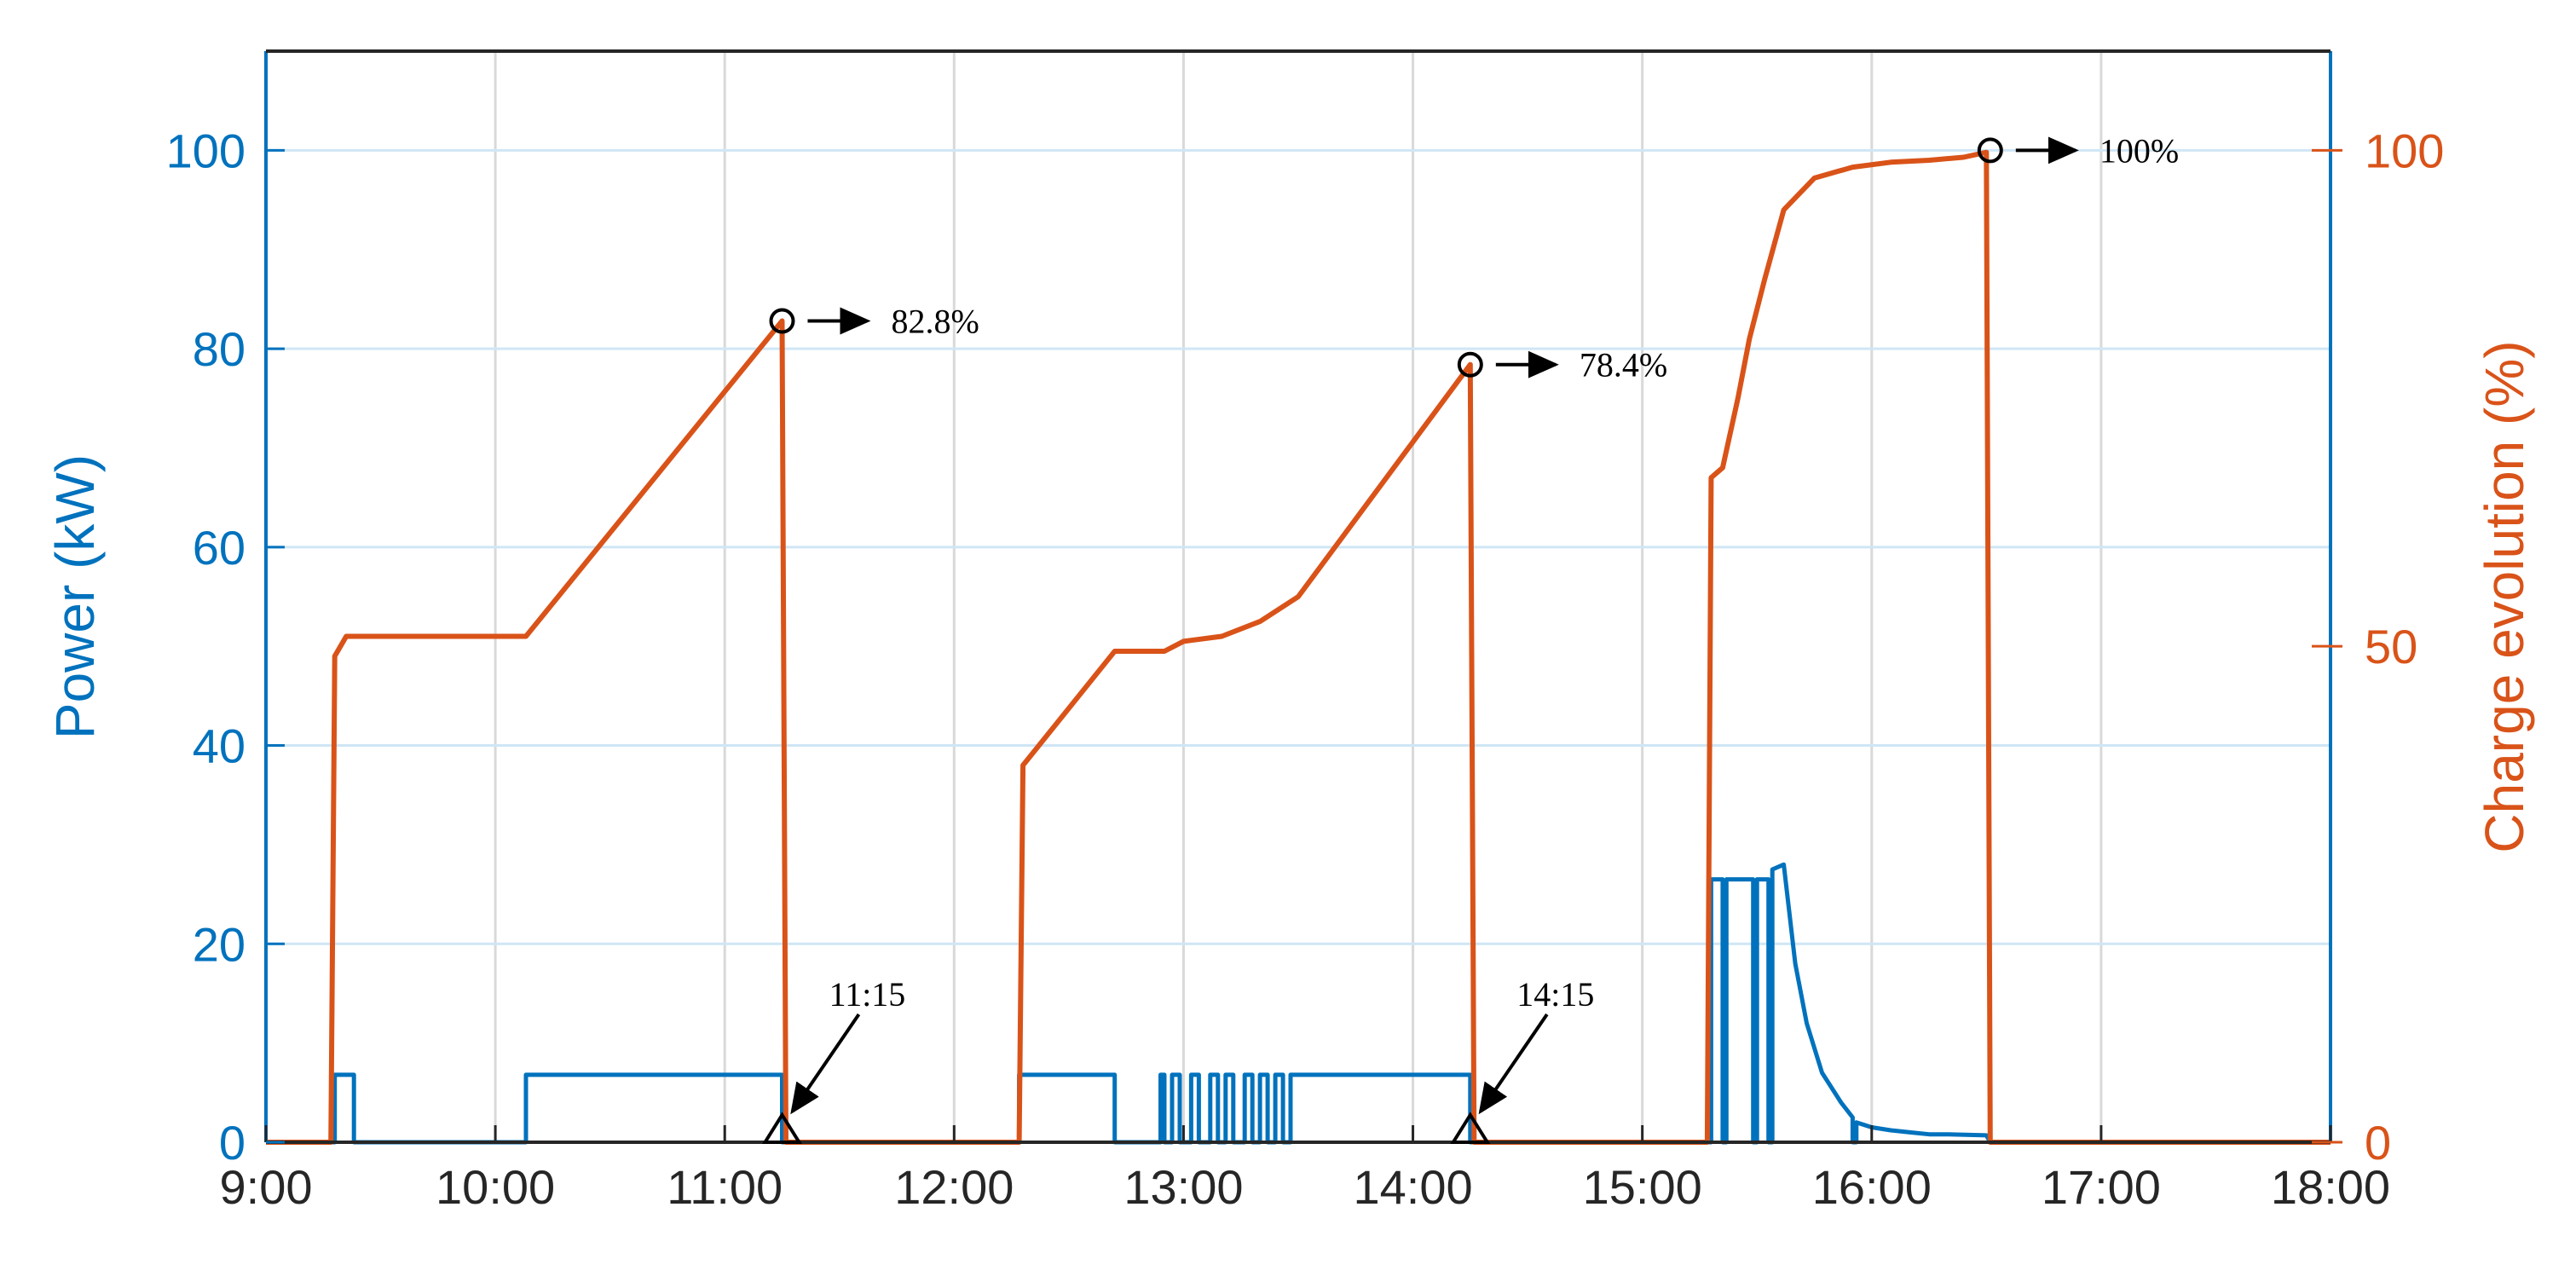 The image size is (2576, 1288). Describe the element at coordinates (1412, 1187) in the screenshot. I see `x-tick-label: 14:00` at that location.